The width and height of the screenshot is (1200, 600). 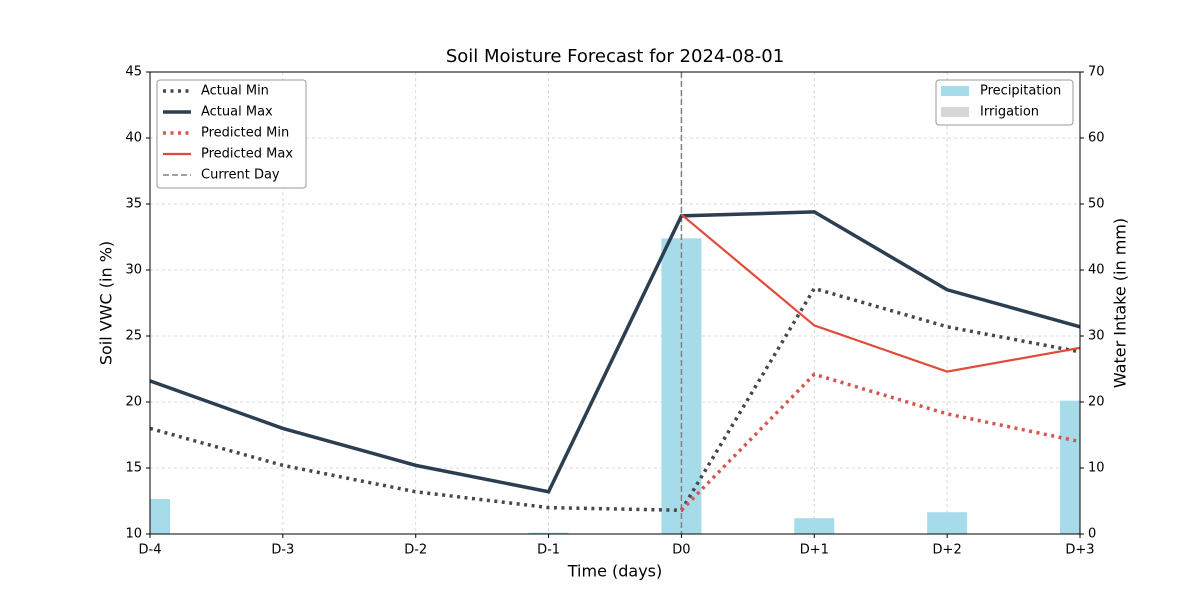 What do you see at coordinates (245, 133) in the screenshot?
I see `legend-label: Predicted Min` at bounding box center [245, 133].